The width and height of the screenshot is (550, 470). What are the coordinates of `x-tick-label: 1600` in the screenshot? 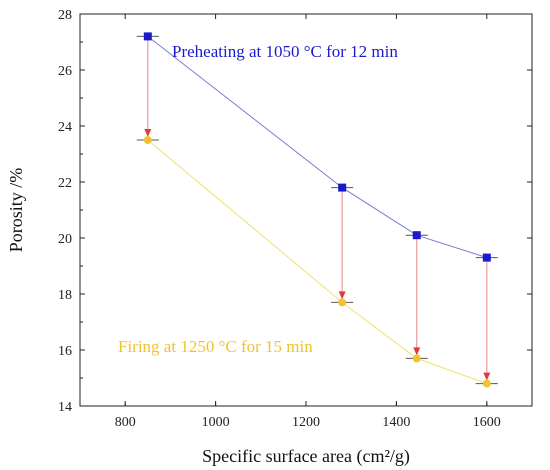 It's located at (487, 422).